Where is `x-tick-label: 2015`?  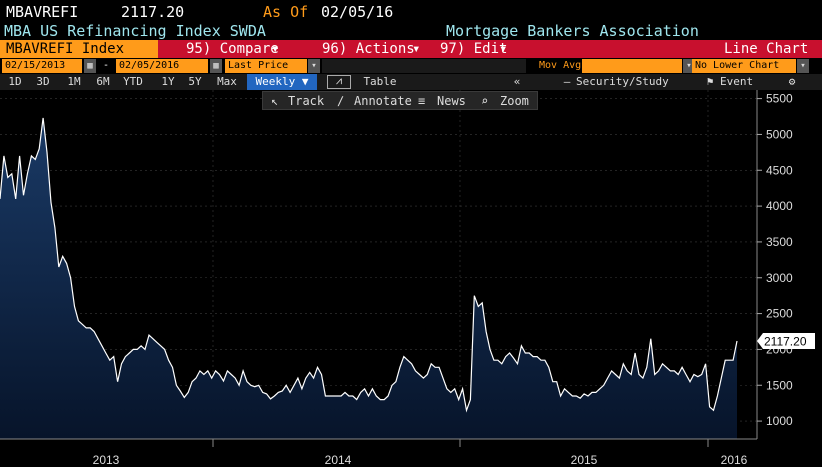
x-tick-label: 2015 is located at coordinates (584, 460).